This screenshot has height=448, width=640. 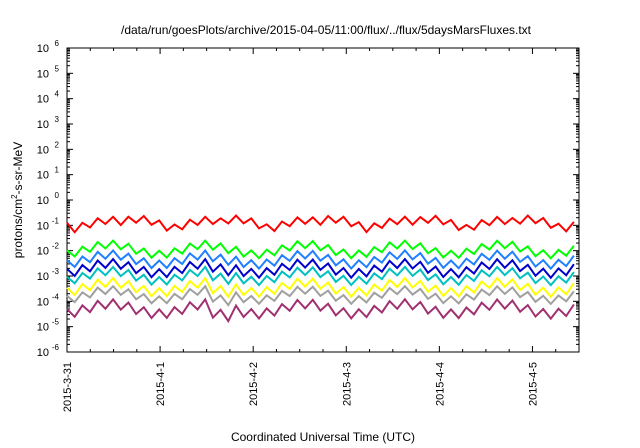 What do you see at coordinates (323, 437) in the screenshot?
I see `x-axis-label: Coordinated Universal Time (UTC)` at bounding box center [323, 437].